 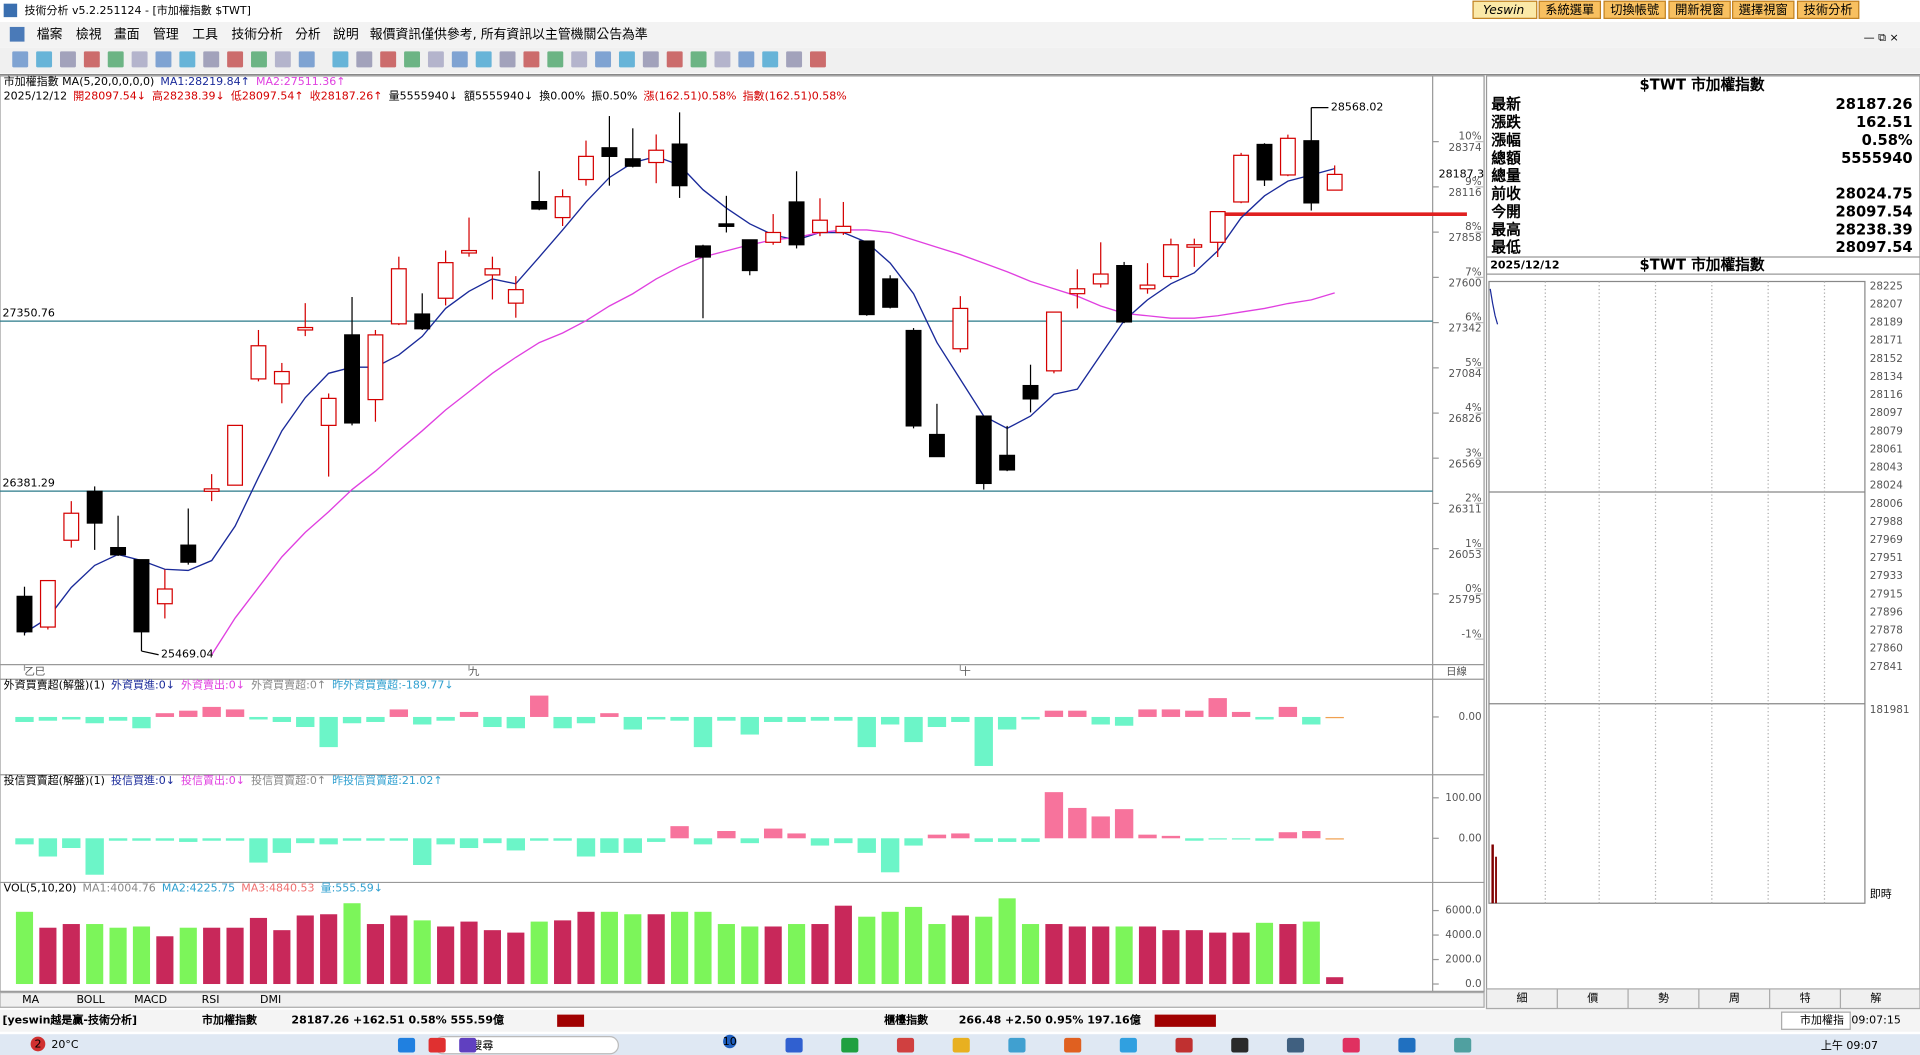 What do you see at coordinates (150, 999) in the screenshot?
I see `indicator-tab: MACD` at bounding box center [150, 999].